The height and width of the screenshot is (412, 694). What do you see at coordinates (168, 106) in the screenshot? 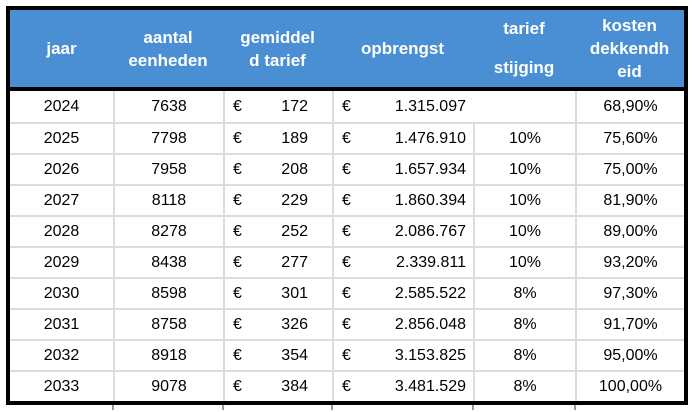
I see `cell-aantal-eenheden: 7638` at bounding box center [168, 106].